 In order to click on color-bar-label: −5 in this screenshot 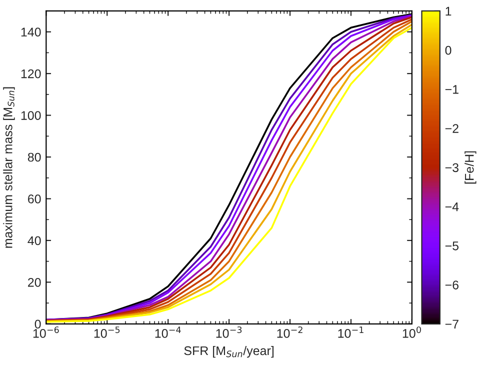, I will do `click(452, 246)`.